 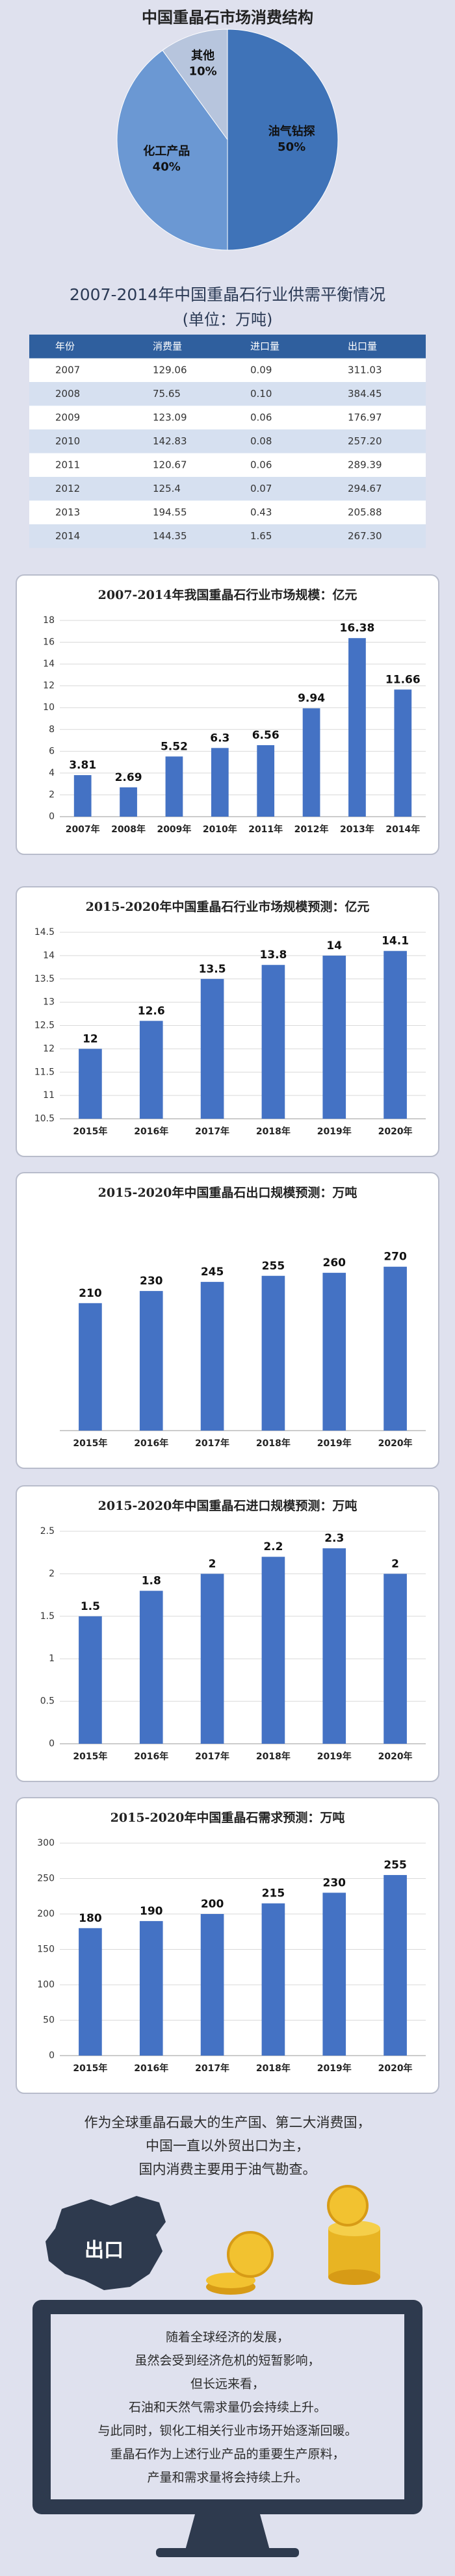 What do you see at coordinates (227, 294) in the screenshot?
I see `table-title: 2007-2014年中国重晶石行业供需平衡情况` at bounding box center [227, 294].